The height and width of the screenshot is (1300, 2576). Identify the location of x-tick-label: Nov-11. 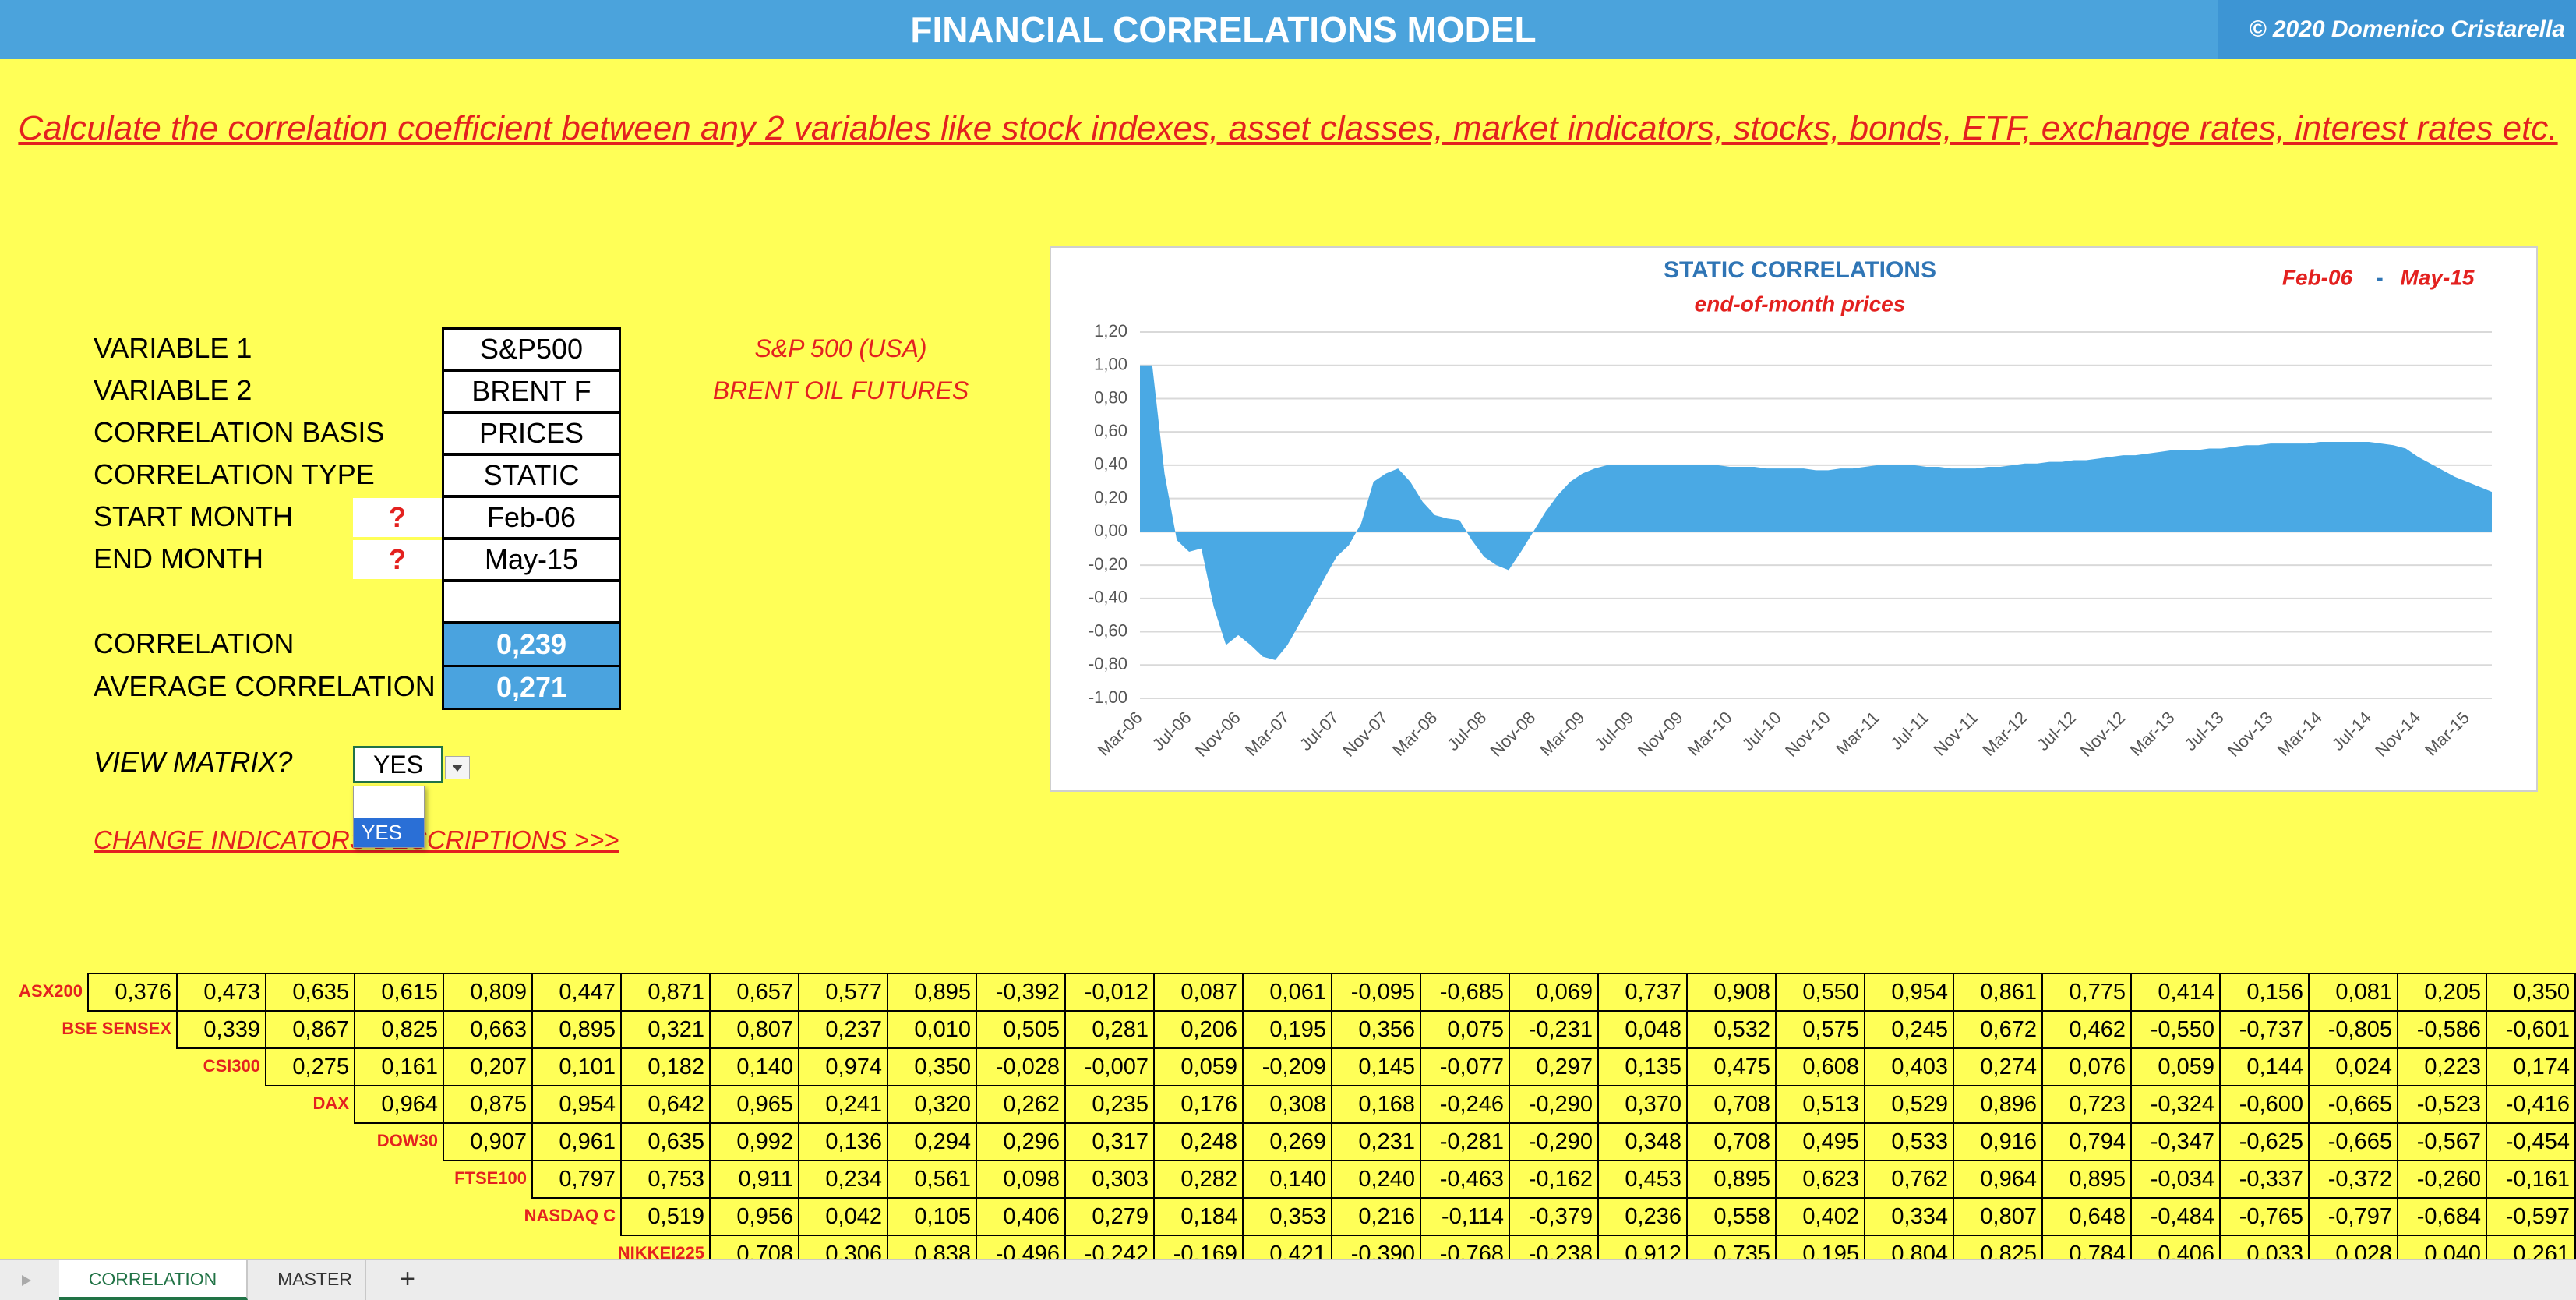
(1956, 734).